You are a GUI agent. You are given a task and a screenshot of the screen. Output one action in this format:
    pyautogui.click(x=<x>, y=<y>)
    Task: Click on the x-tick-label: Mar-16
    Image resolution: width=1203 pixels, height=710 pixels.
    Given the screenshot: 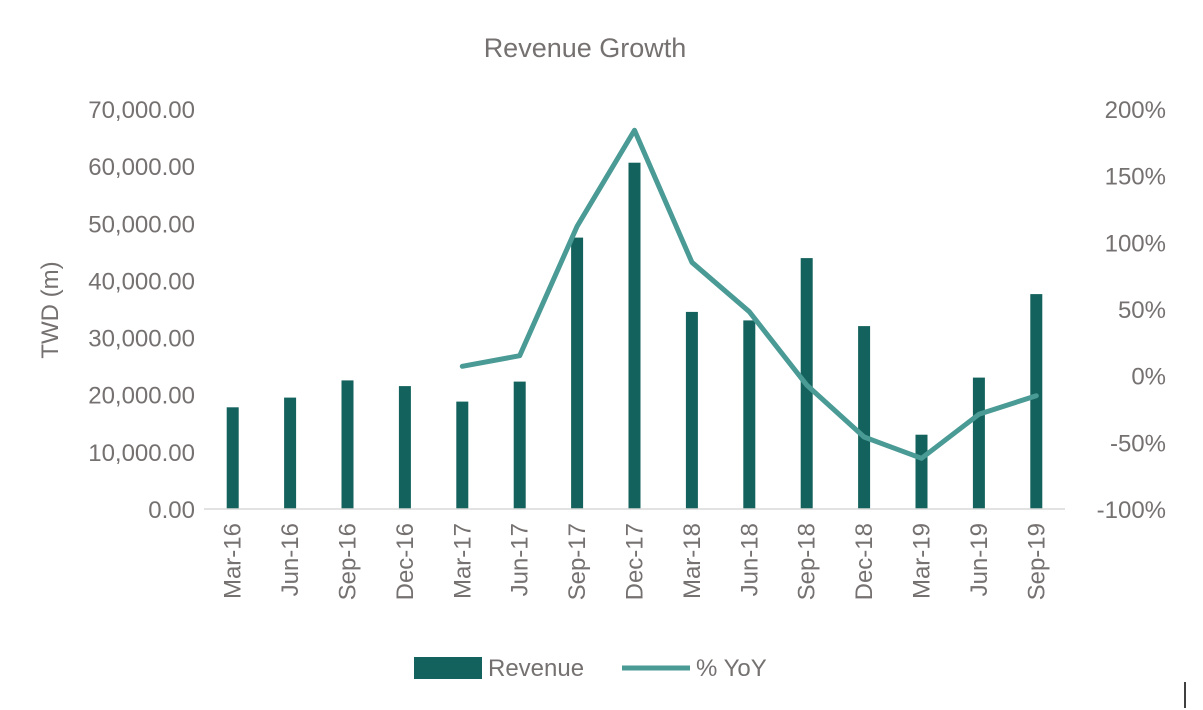 What is the action you would take?
    pyautogui.click(x=233, y=561)
    